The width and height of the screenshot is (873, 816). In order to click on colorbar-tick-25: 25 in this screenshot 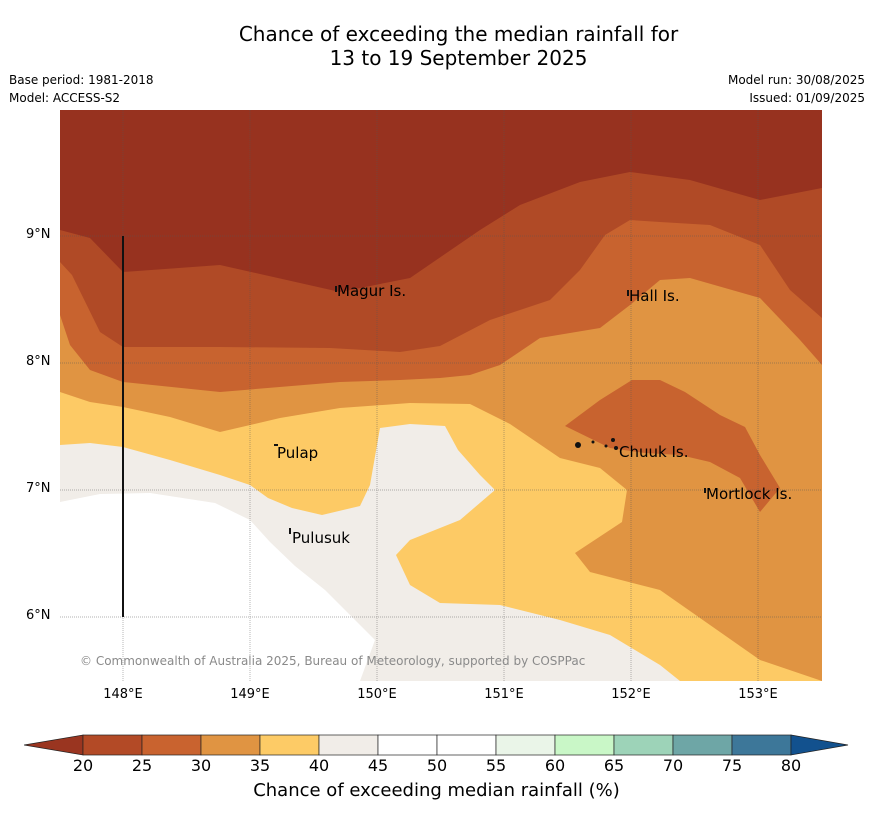, I will do `click(142, 765)`.